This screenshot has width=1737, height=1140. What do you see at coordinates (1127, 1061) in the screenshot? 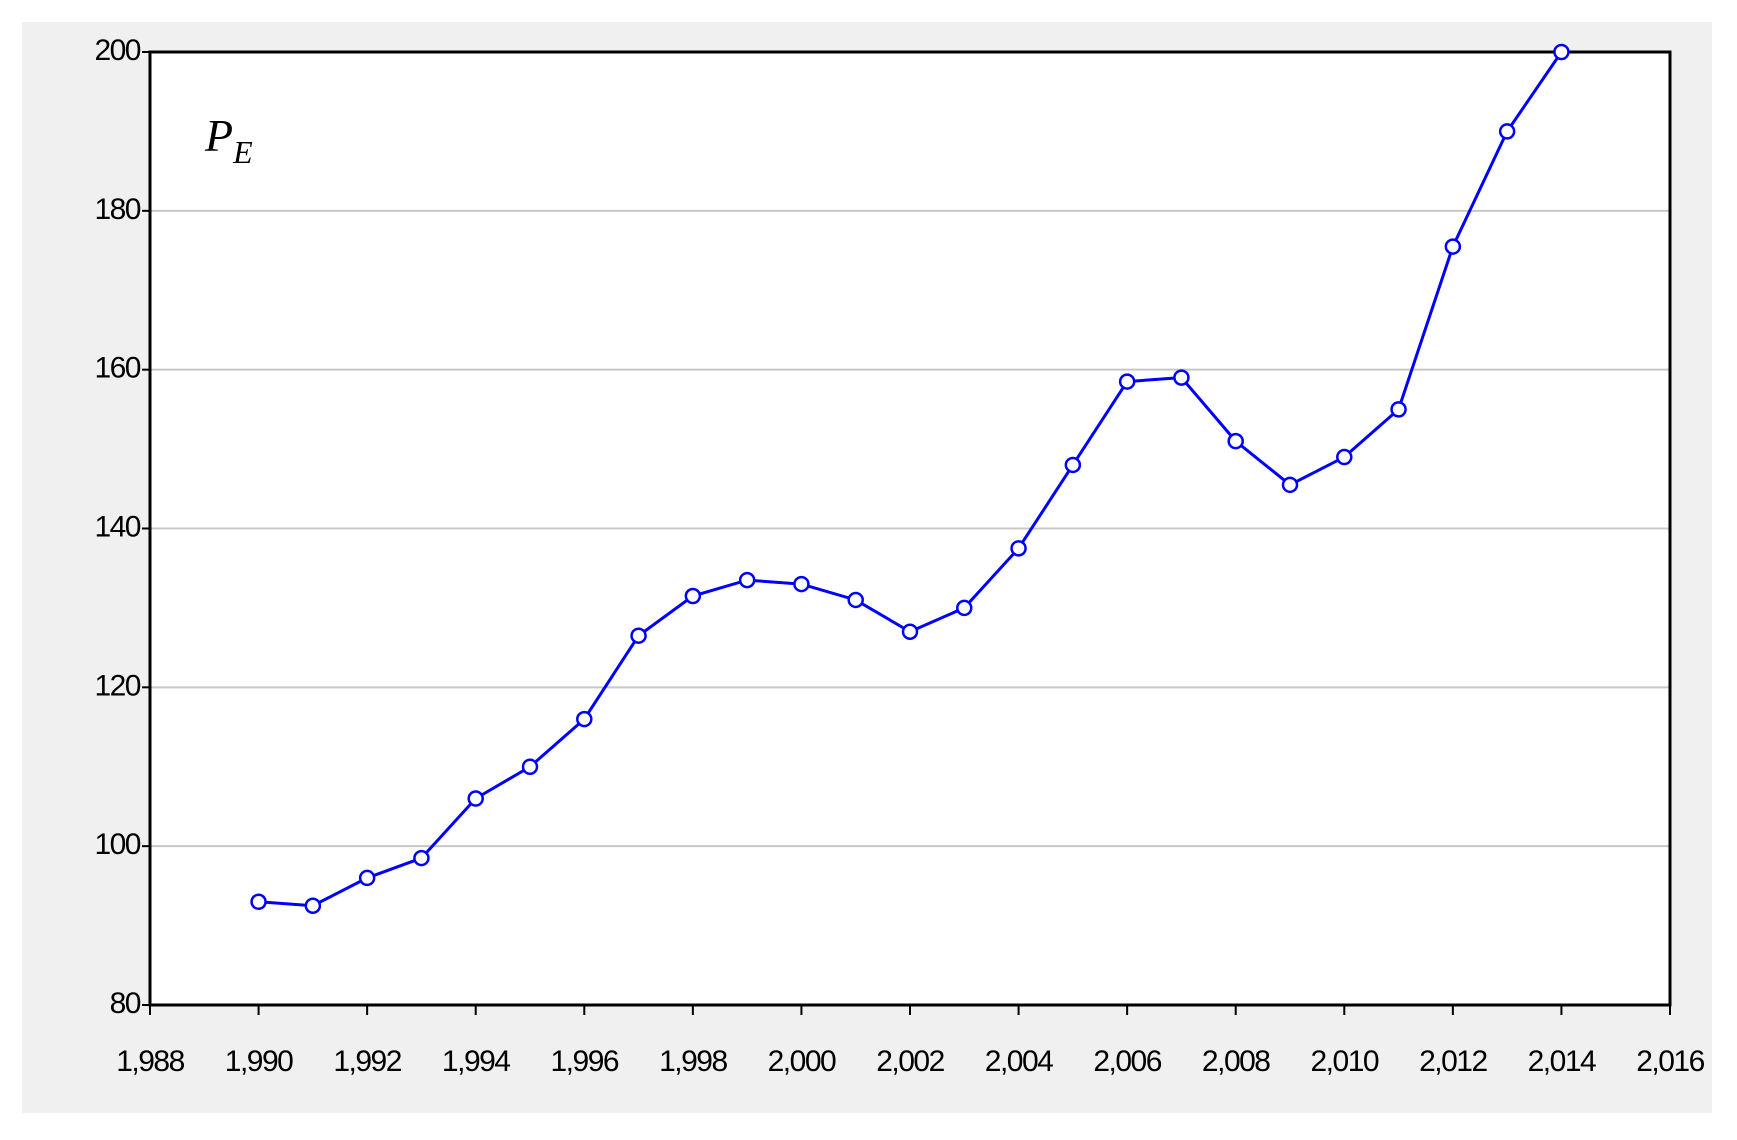
I see `x-tick-label: 2,006` at bounding box center [1127, 1061].